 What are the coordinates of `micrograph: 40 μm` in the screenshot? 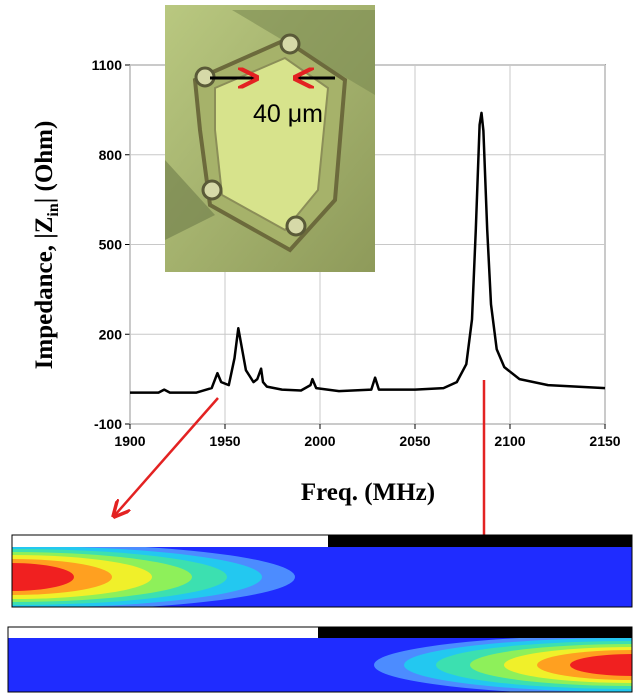 It's located at (270, 138).